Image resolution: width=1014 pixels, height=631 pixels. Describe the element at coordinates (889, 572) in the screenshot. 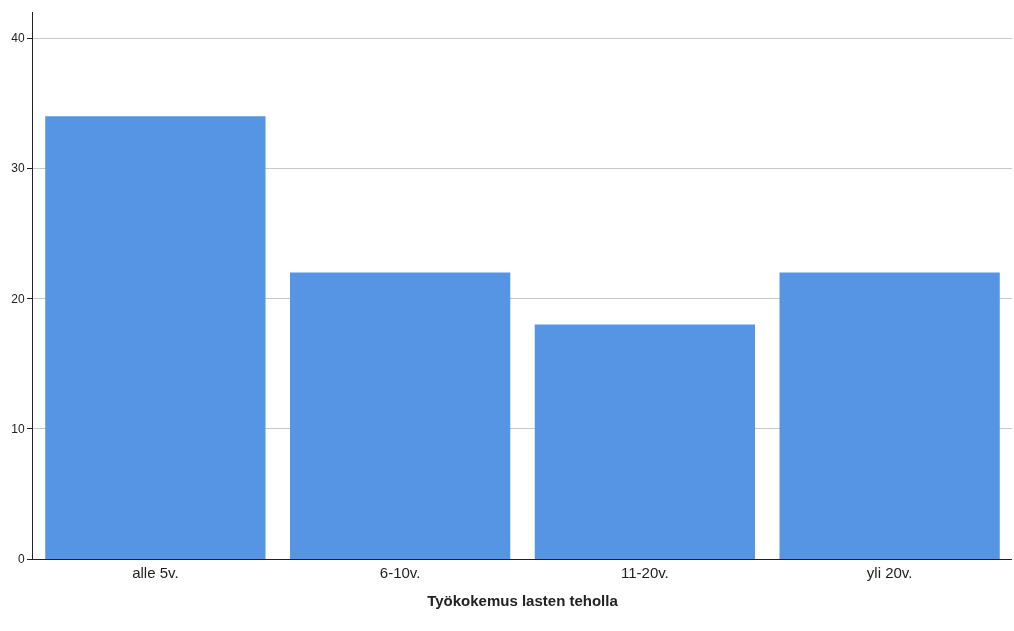

I see `x-tick-label: yli 20v.` at that location.